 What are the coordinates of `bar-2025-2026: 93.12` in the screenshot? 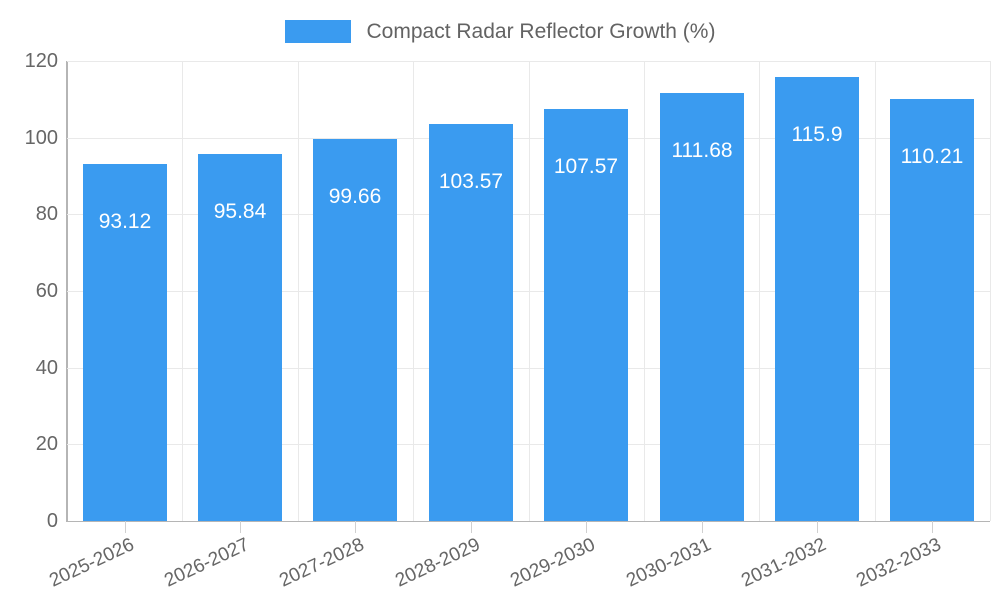 It's located at (125, 342).